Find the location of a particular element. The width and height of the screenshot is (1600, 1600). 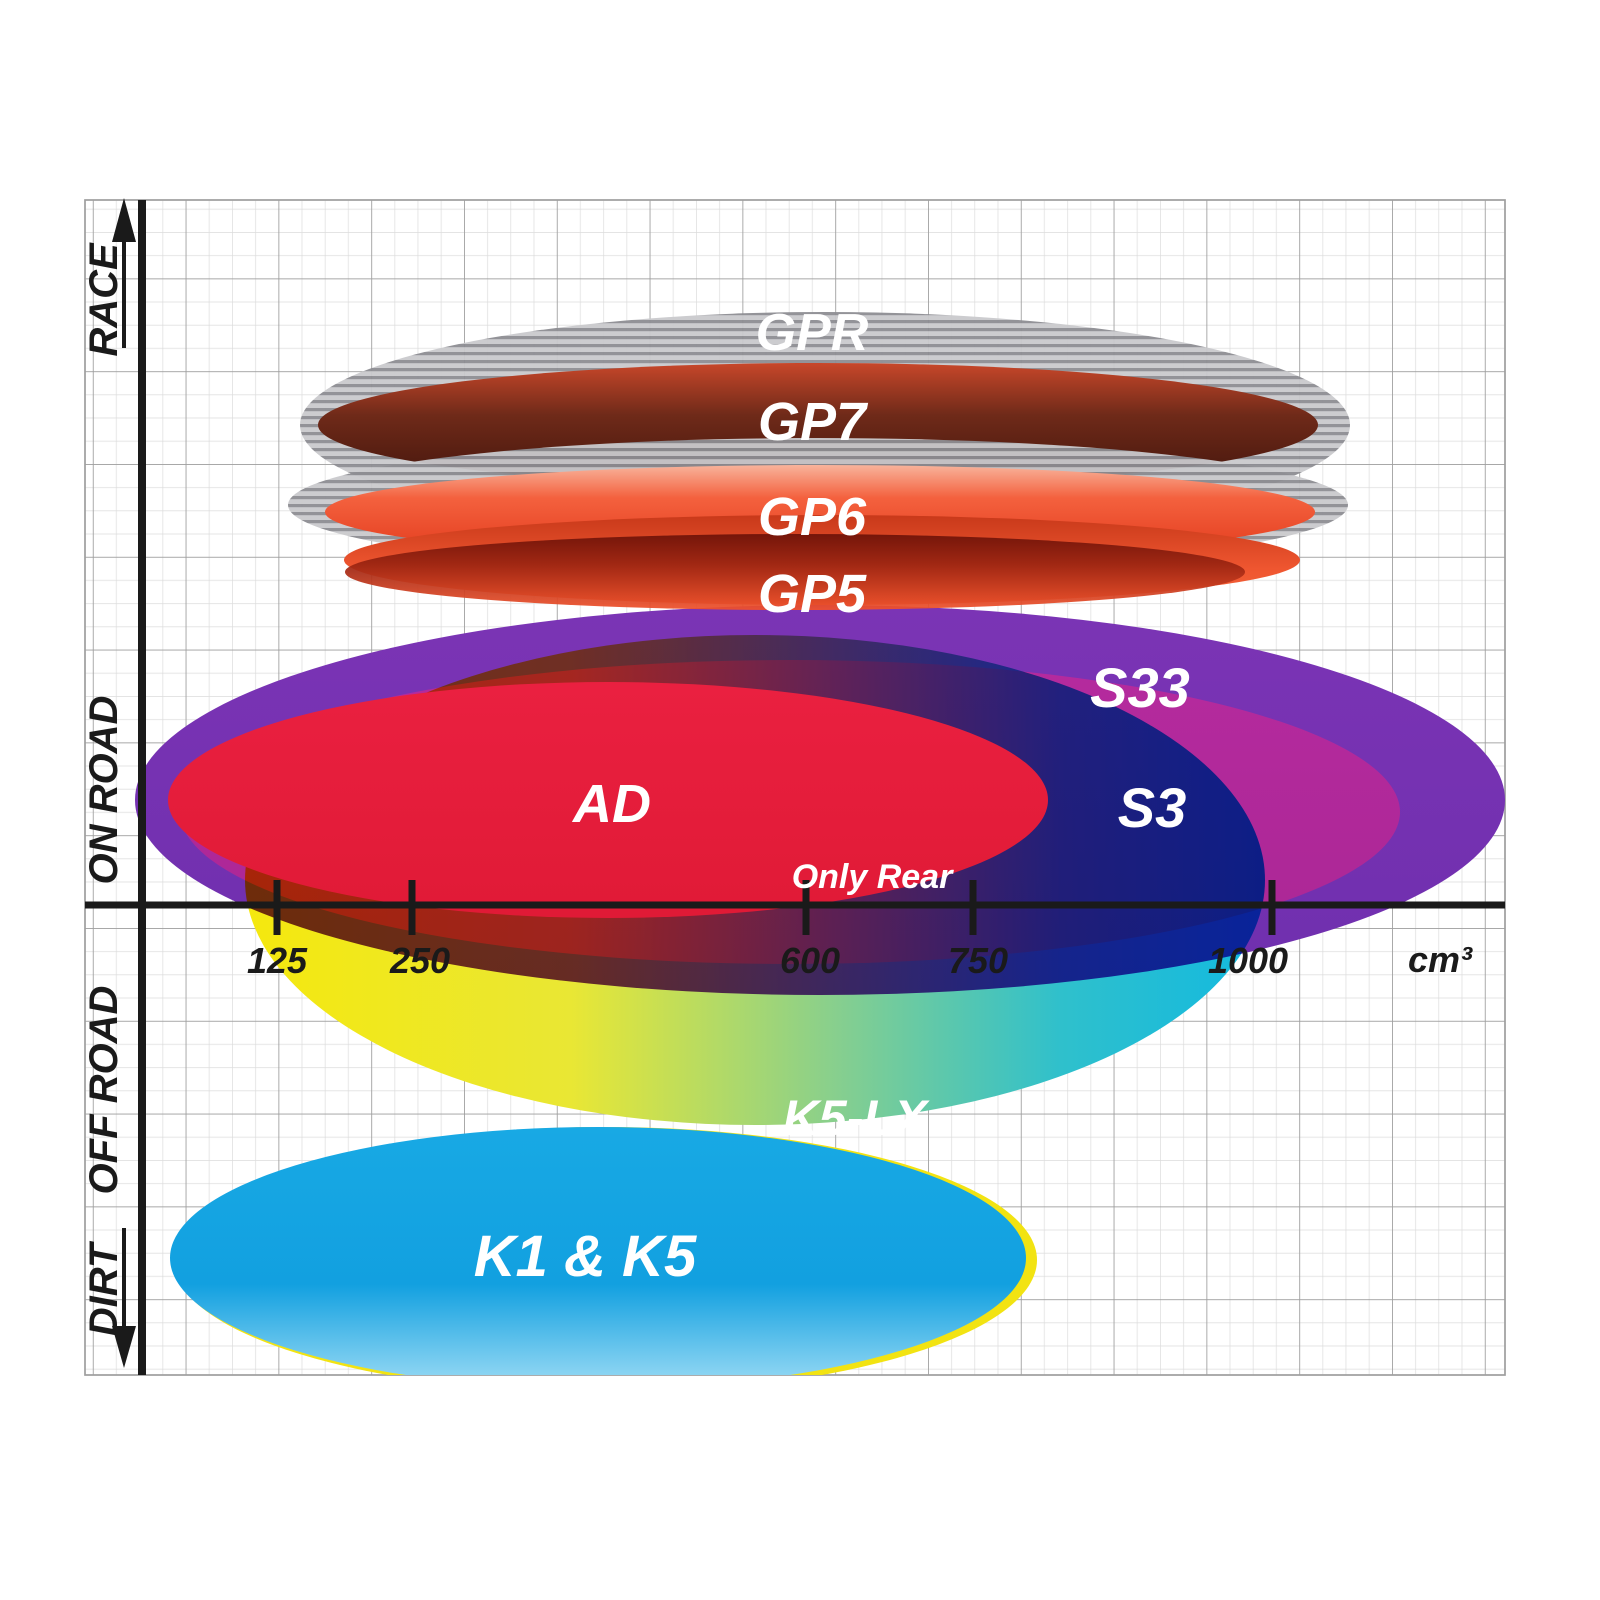

region-label-k5lx: K5-LX is located at coordinates (856, 1118).